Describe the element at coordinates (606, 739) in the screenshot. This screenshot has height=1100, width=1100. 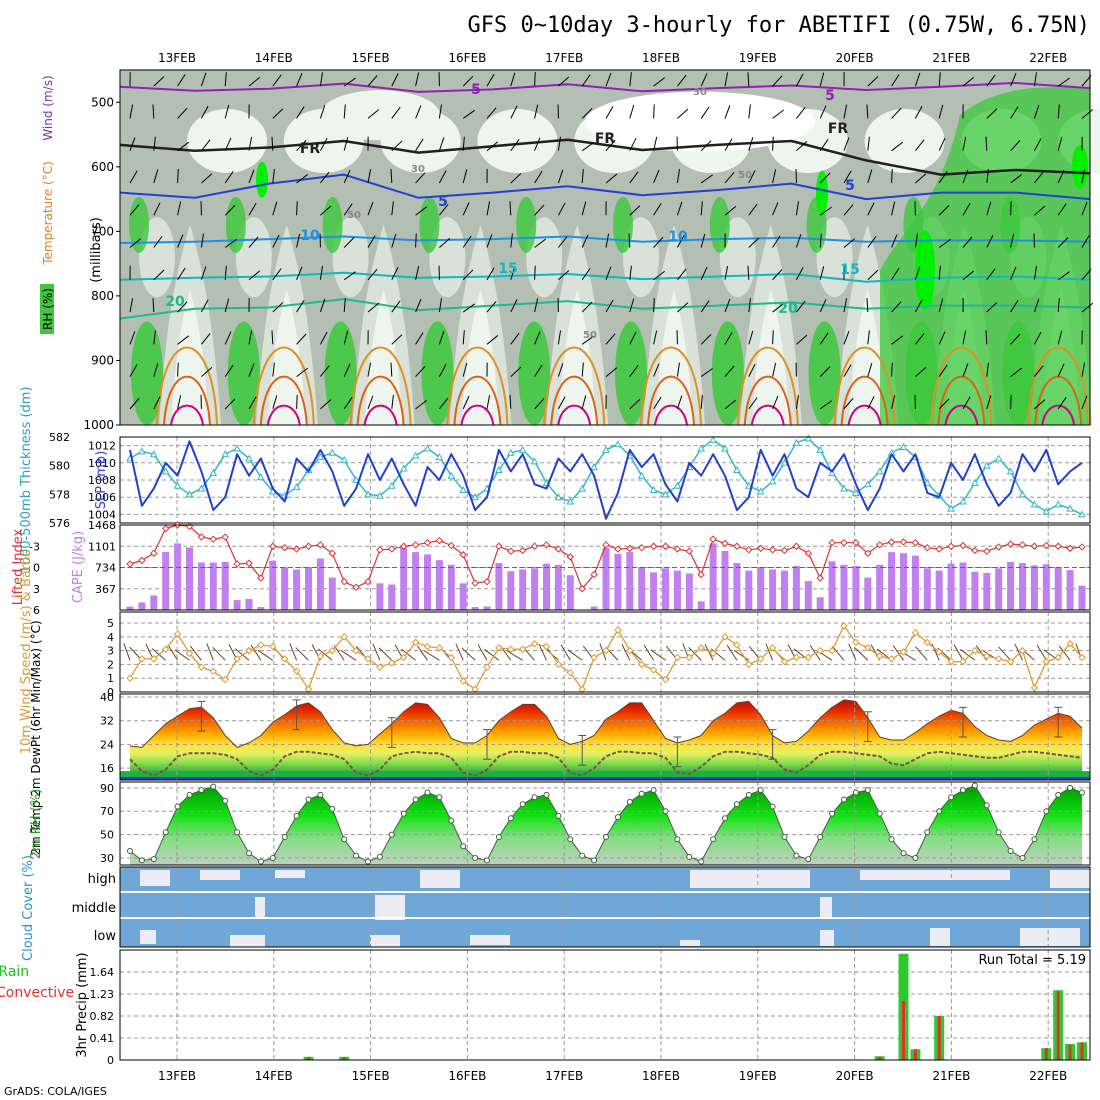
I see `temp-area` at that location.